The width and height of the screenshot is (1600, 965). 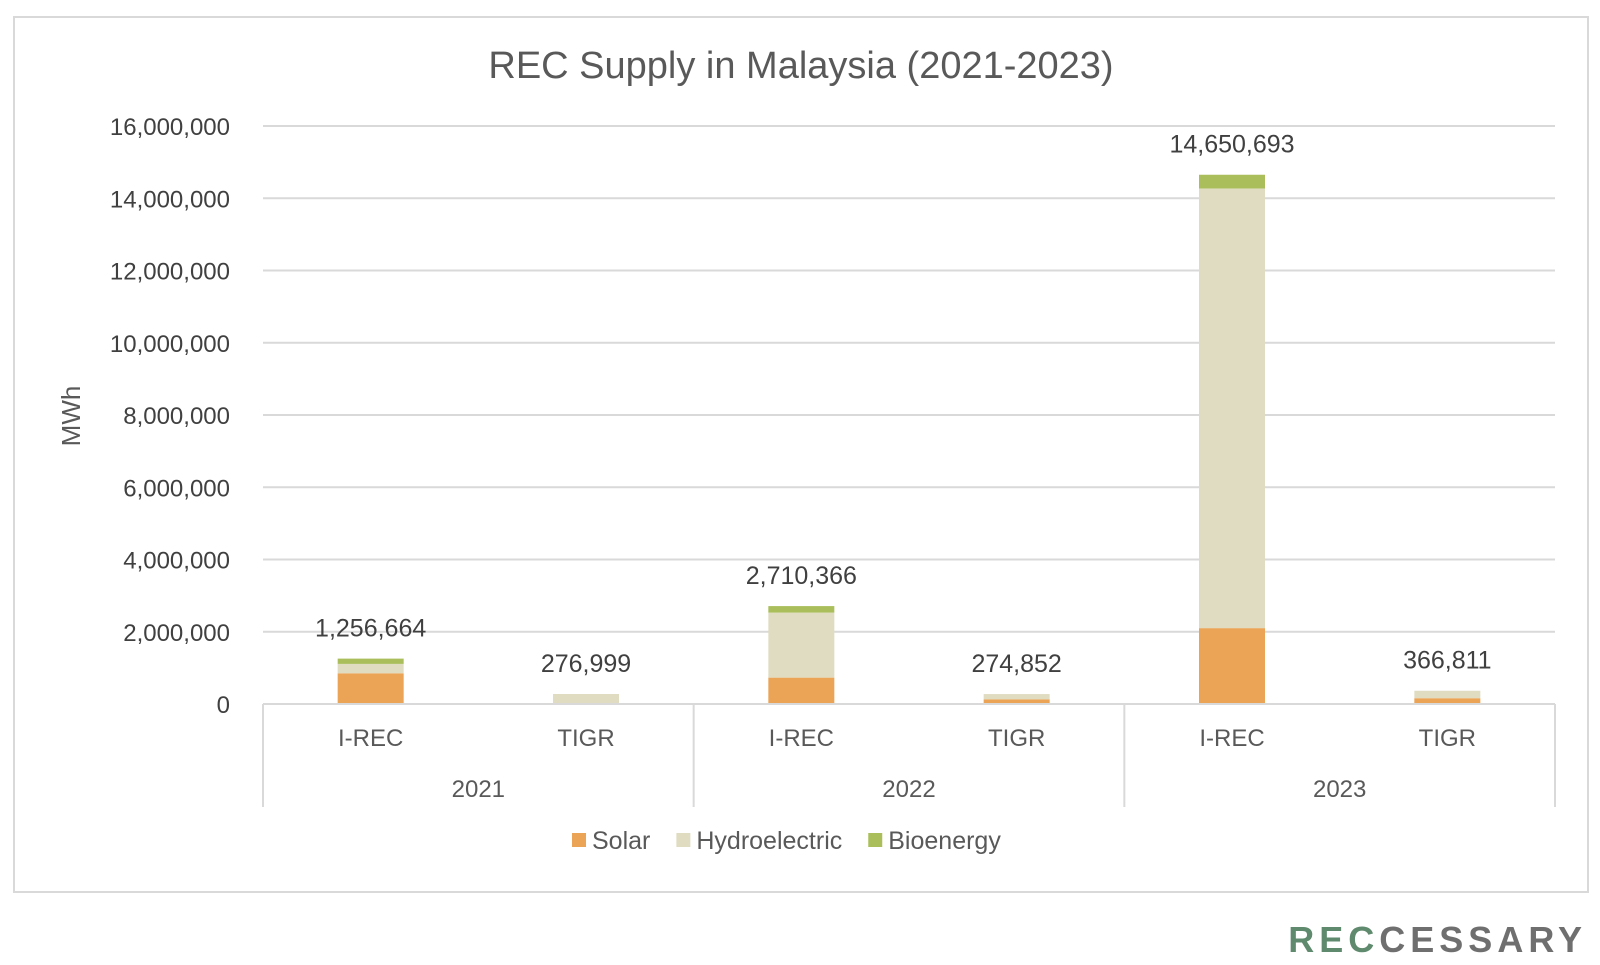 What do you see at coordinates (71, 416) in the screenshot?
I see `y-axis-label: MWh` at bounding box center [71, 416].